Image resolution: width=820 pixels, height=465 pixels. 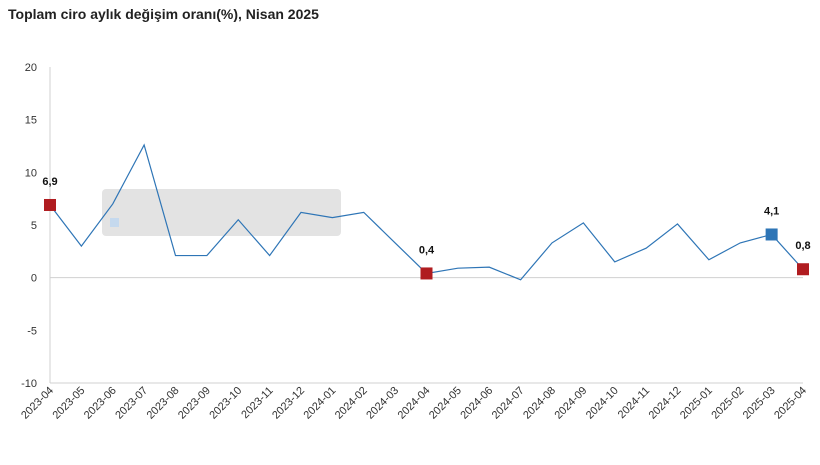 I want to click on y-tick-label: -5, so click(x=32, y=331).